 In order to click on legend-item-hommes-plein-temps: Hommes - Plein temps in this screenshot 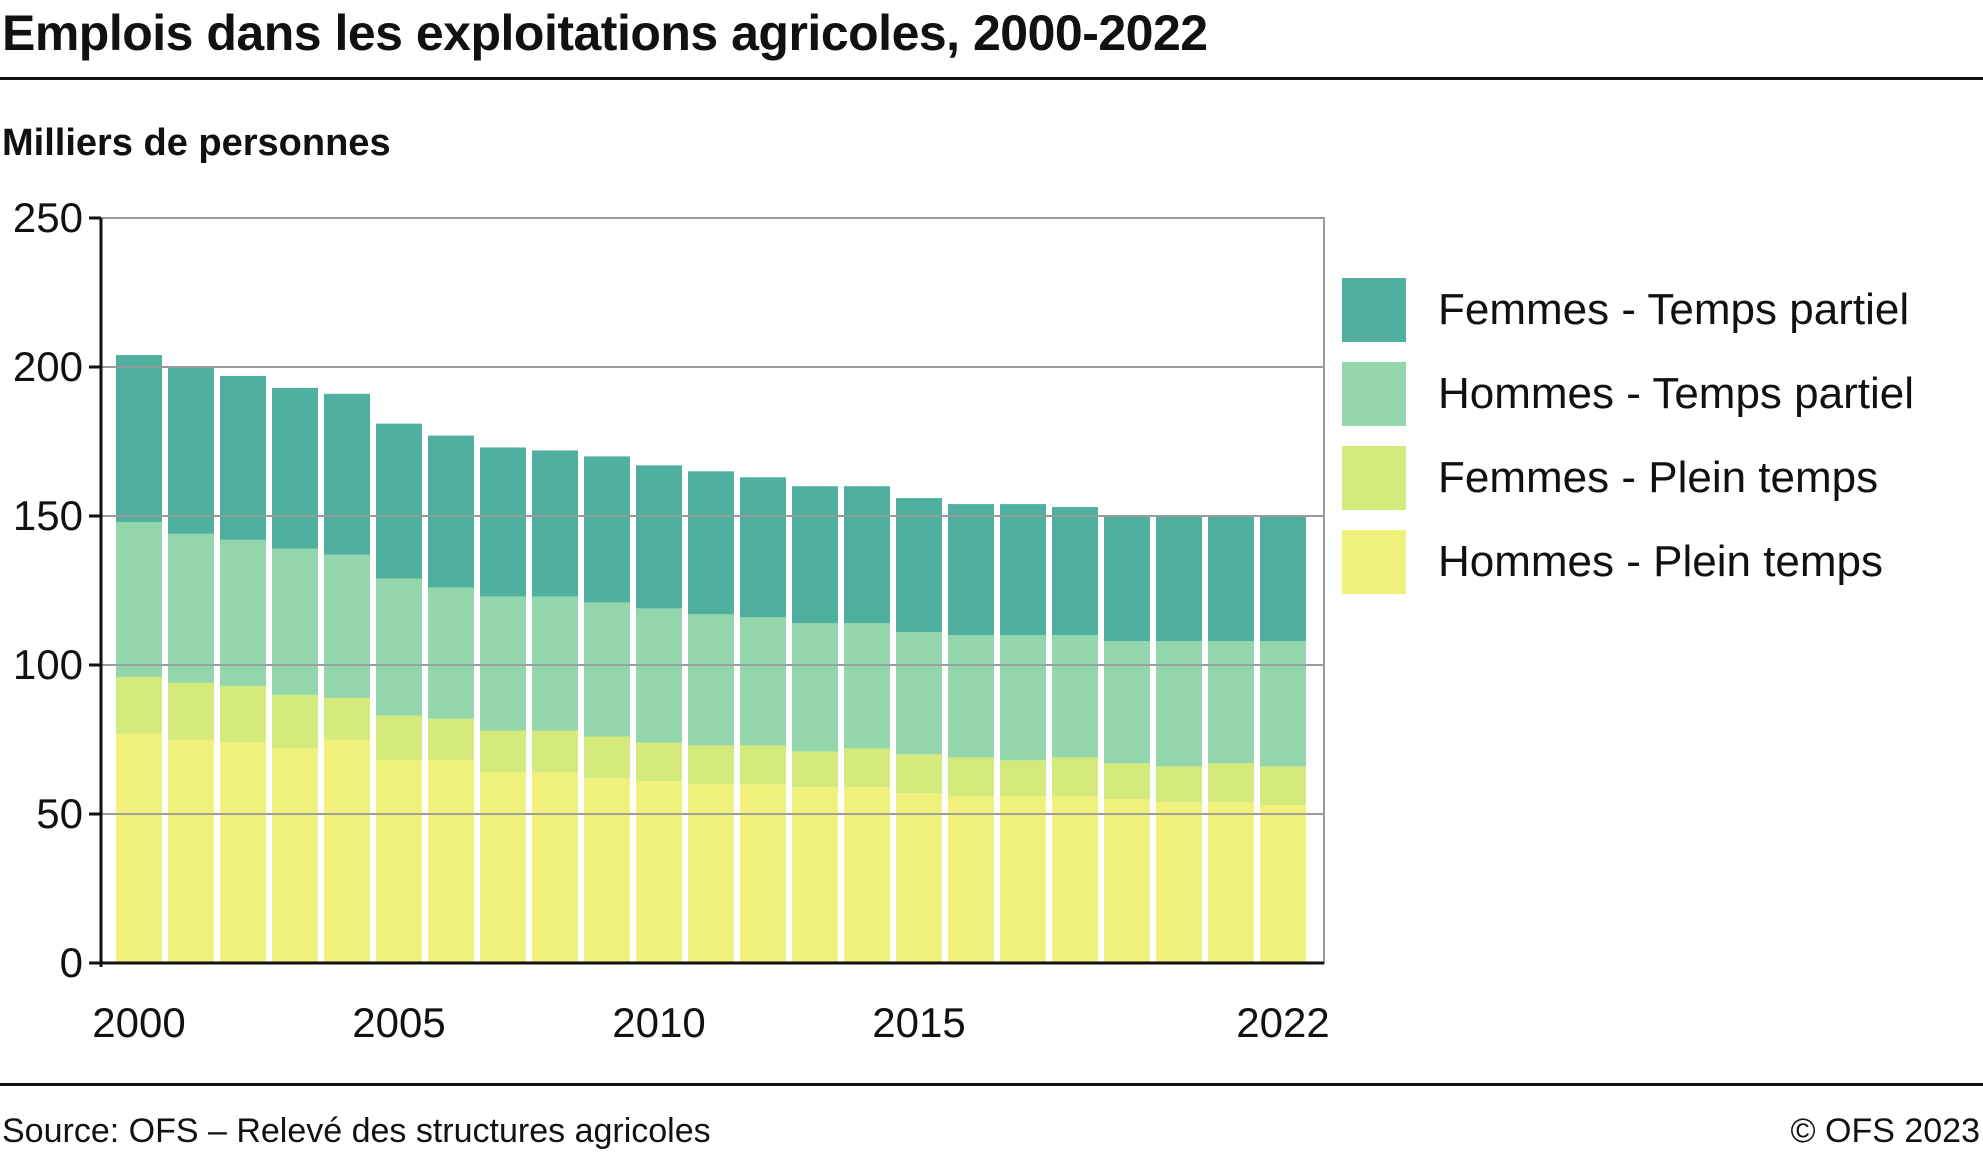, I will do `click(1628, 562)`.